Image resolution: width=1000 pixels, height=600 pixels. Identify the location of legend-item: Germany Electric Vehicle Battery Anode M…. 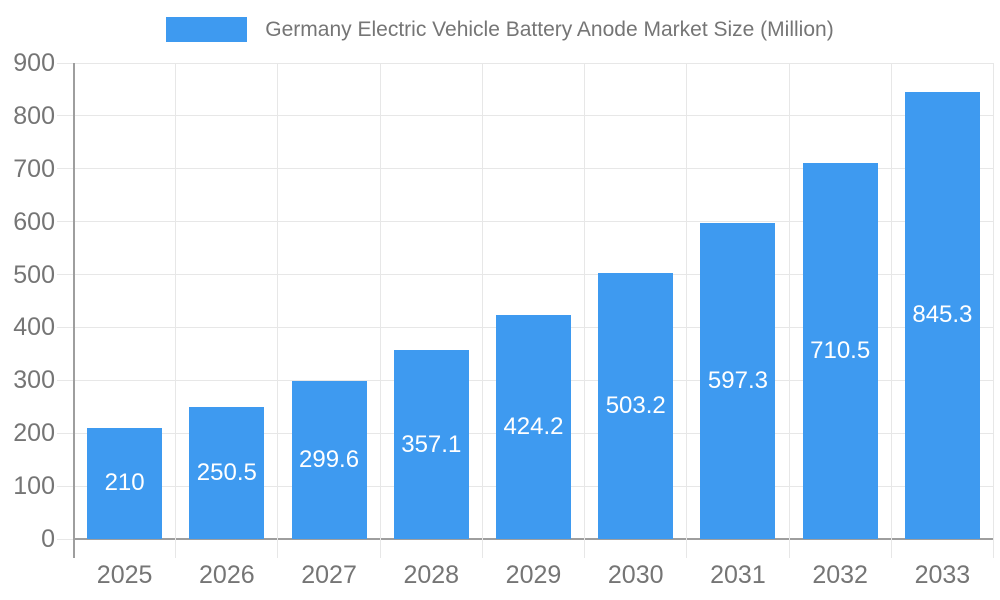
(500, 29).